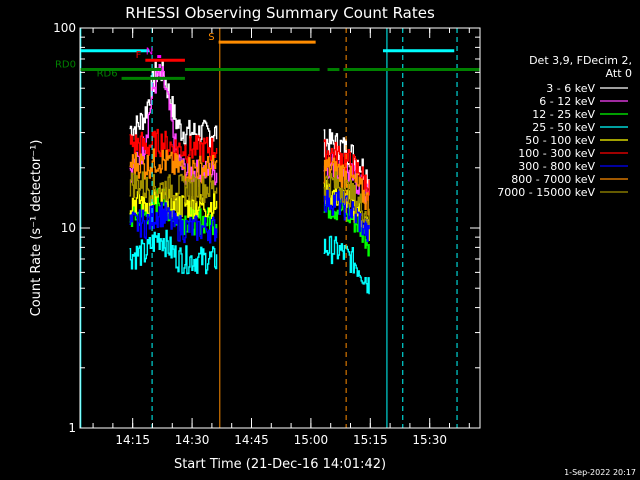 This screenshot has height=480, width=640. I want to click on flag-label-3: N, so click(149, 52).